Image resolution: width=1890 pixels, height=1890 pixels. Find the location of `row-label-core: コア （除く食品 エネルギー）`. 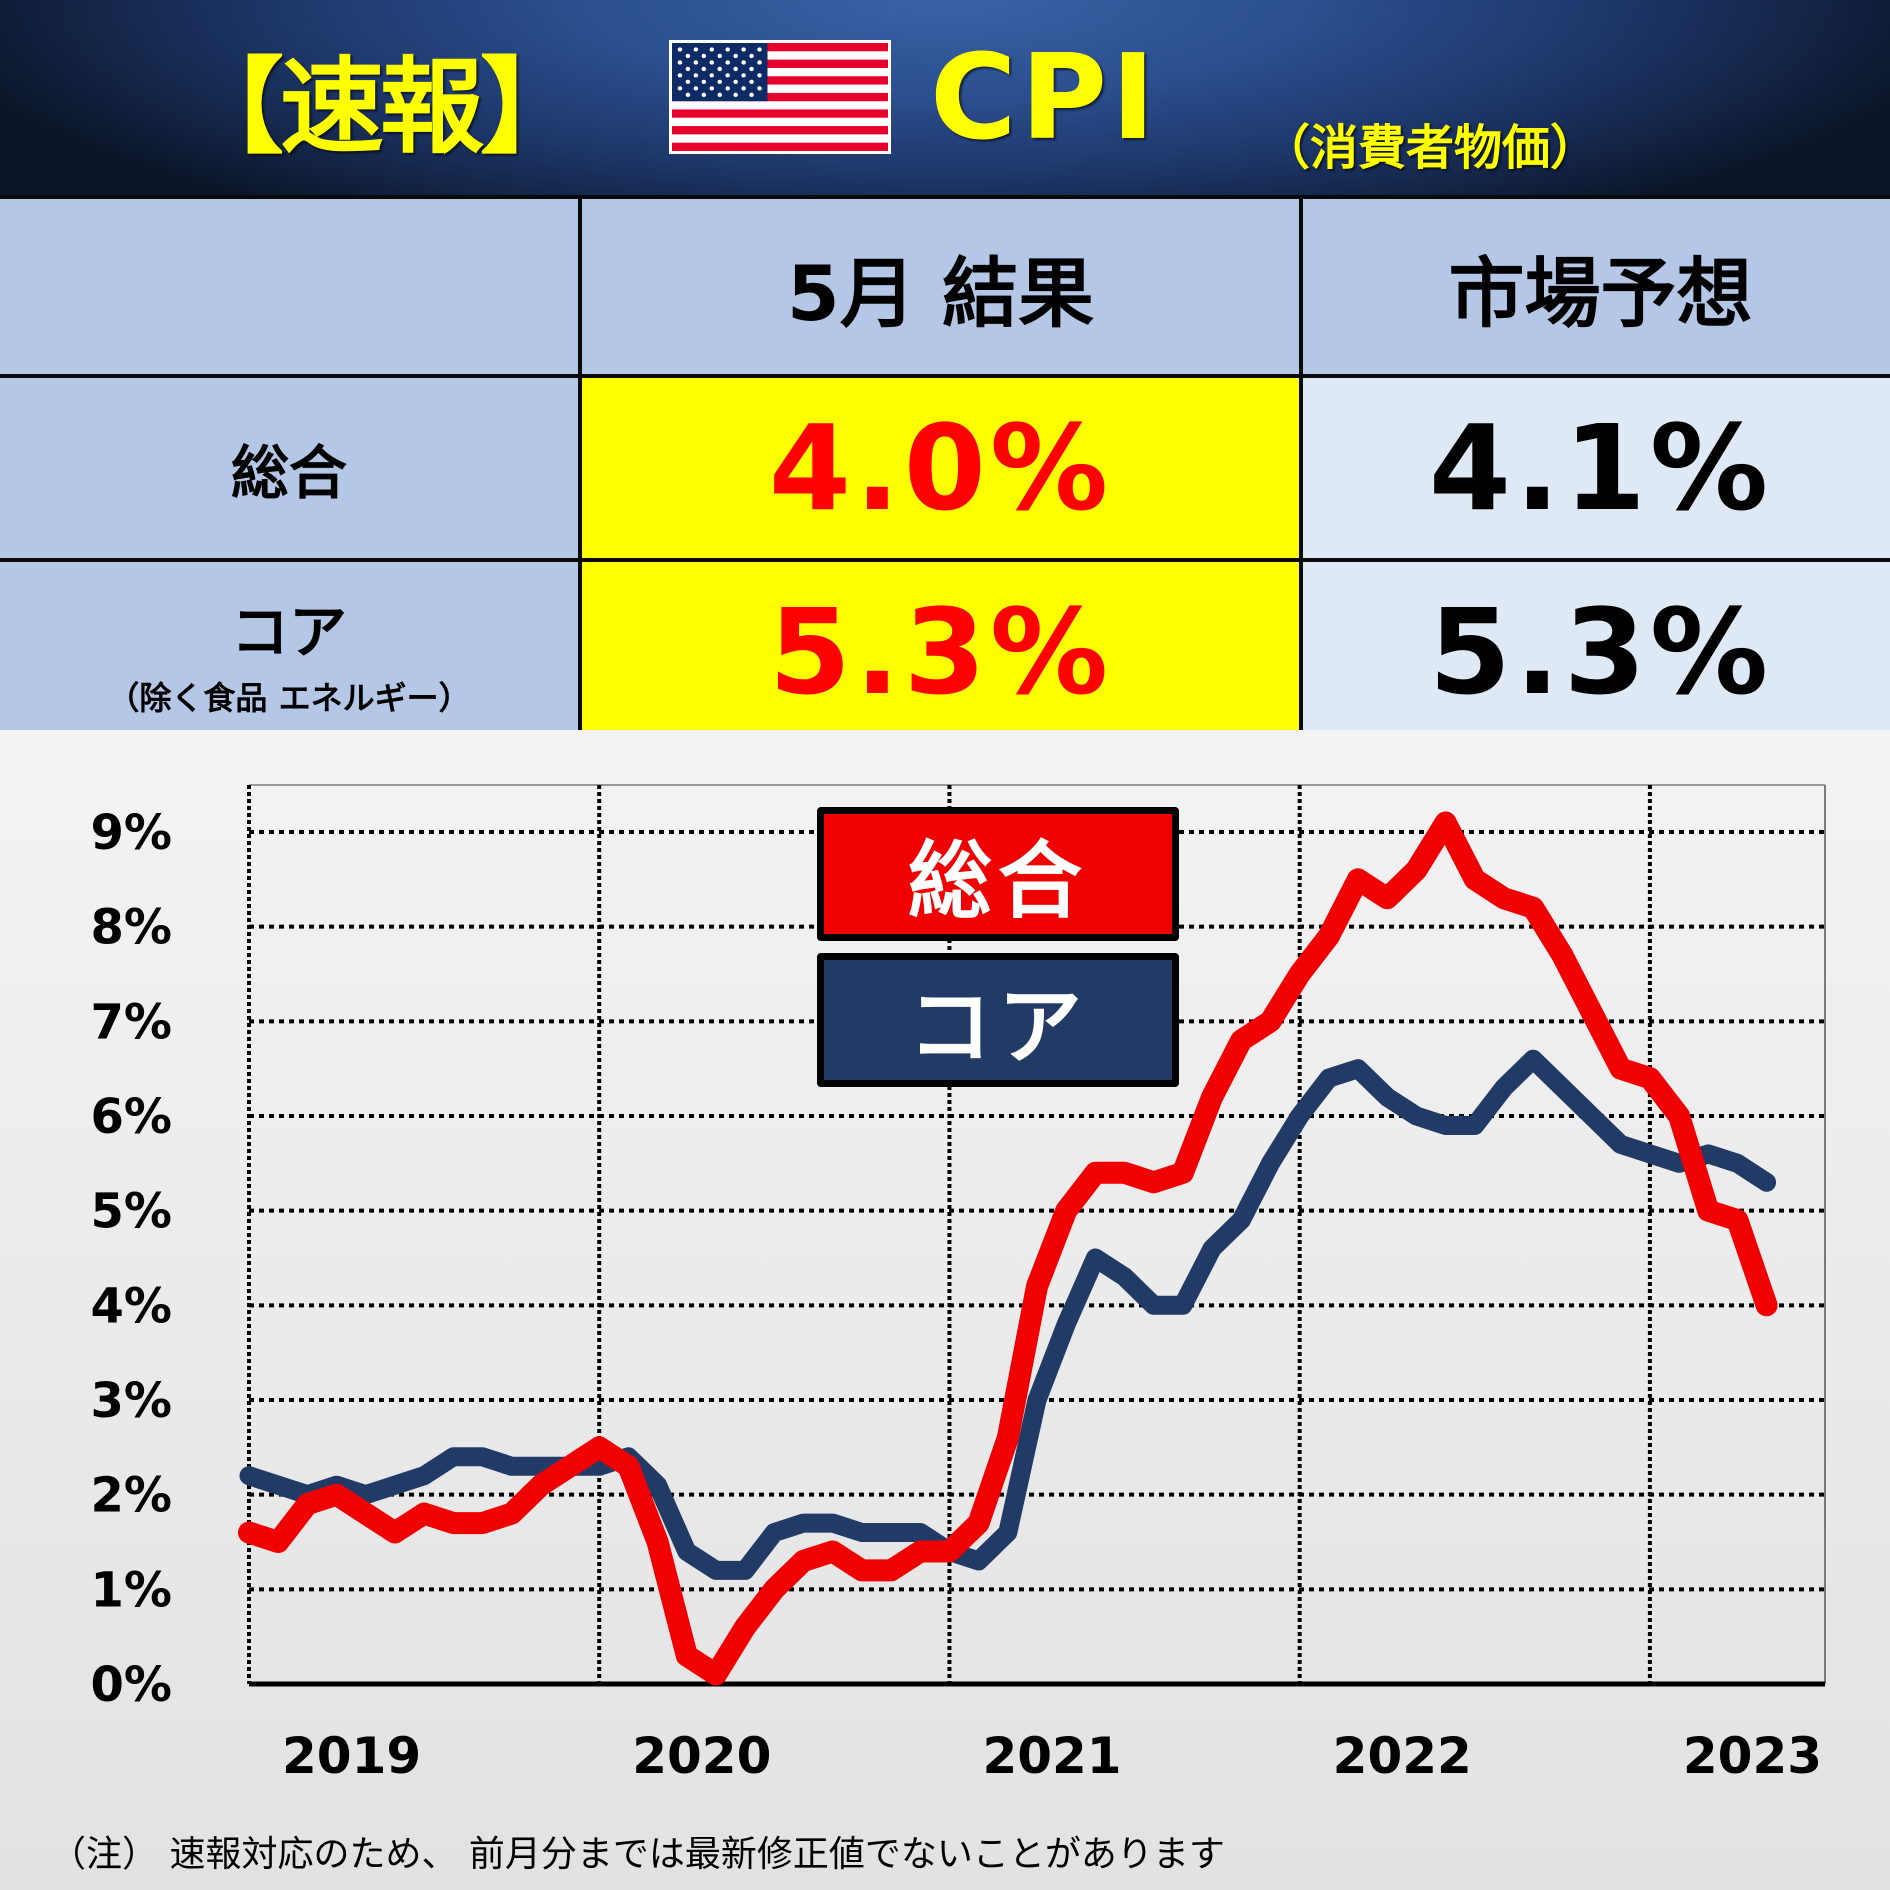

row-label-core: コア （除く食品 エネルギー） is located at coordinates (289, 652).